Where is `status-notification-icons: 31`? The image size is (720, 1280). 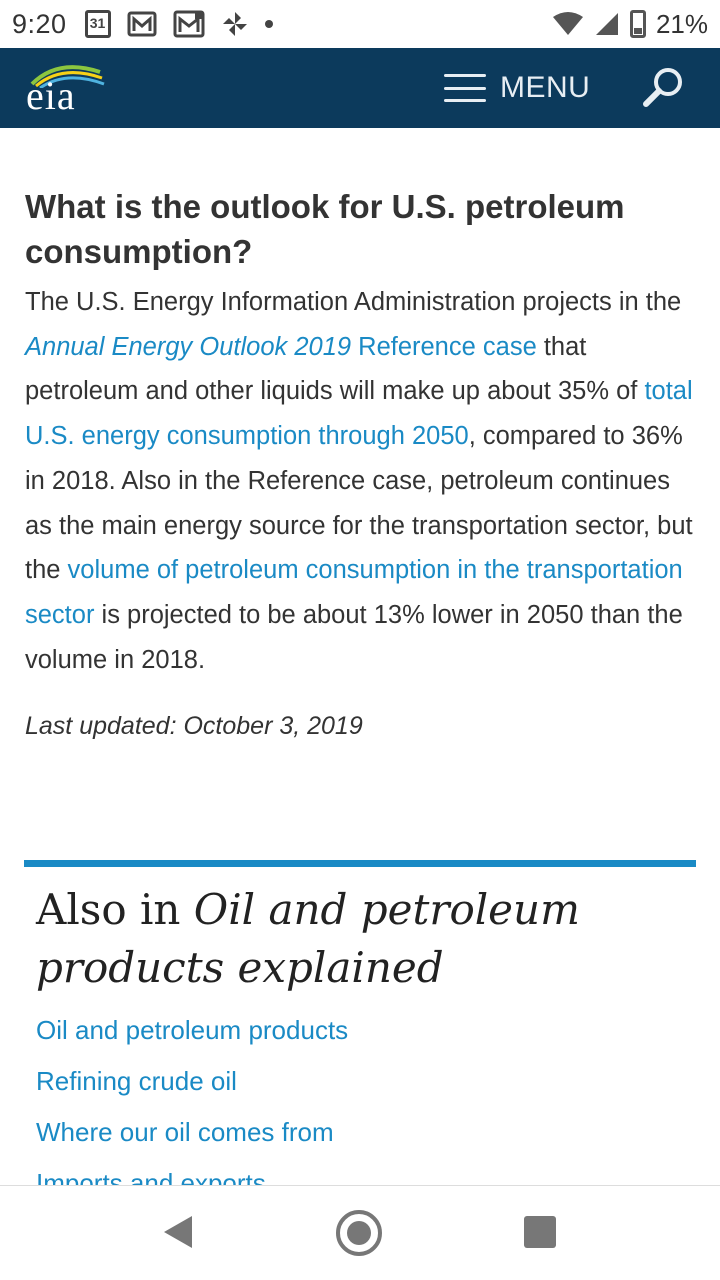
status-notification-icons: 31 is located at coordinates (178, 24).